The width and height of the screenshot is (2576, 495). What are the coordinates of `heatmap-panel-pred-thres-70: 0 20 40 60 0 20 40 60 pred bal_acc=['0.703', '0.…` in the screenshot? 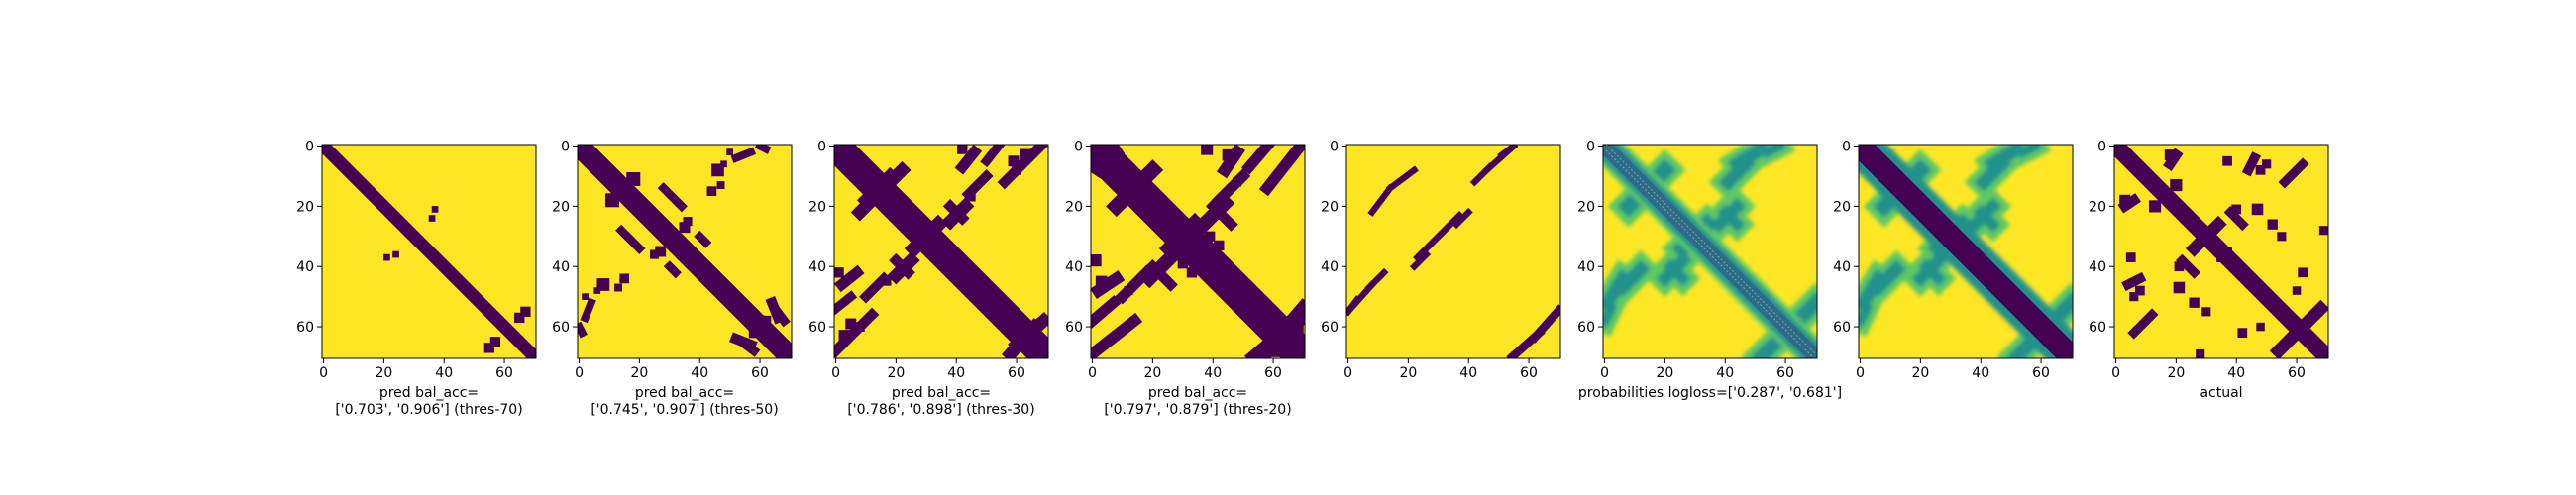 It's located at (417, 279).